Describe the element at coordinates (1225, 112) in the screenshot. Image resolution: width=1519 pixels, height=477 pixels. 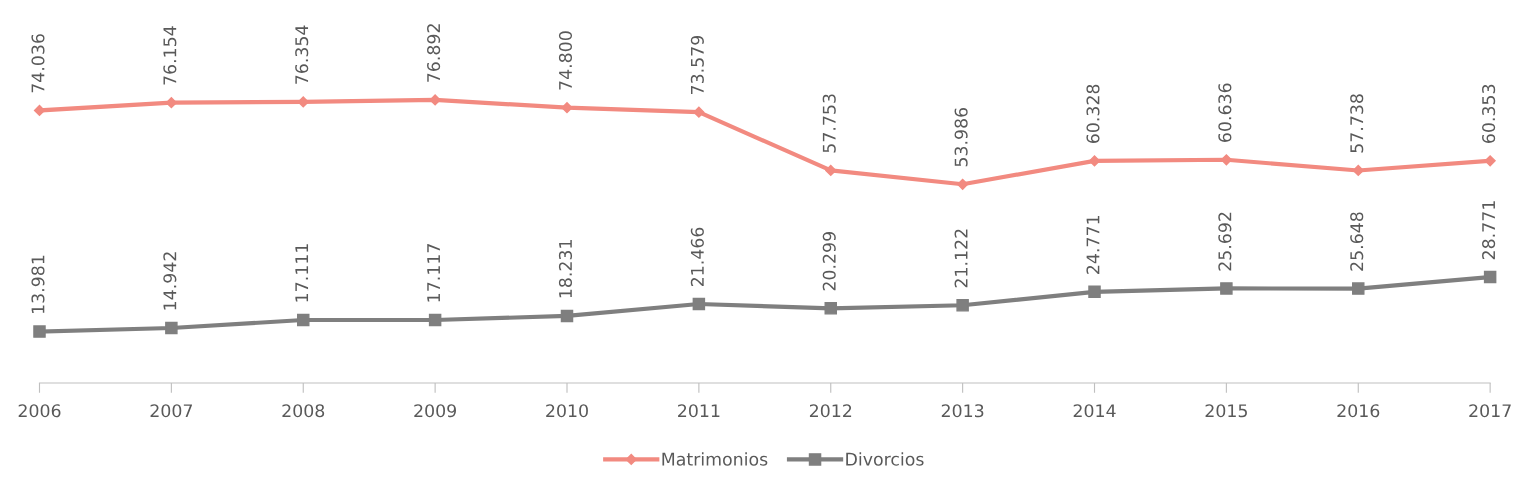
I see `data-label: 60.636` at that location.